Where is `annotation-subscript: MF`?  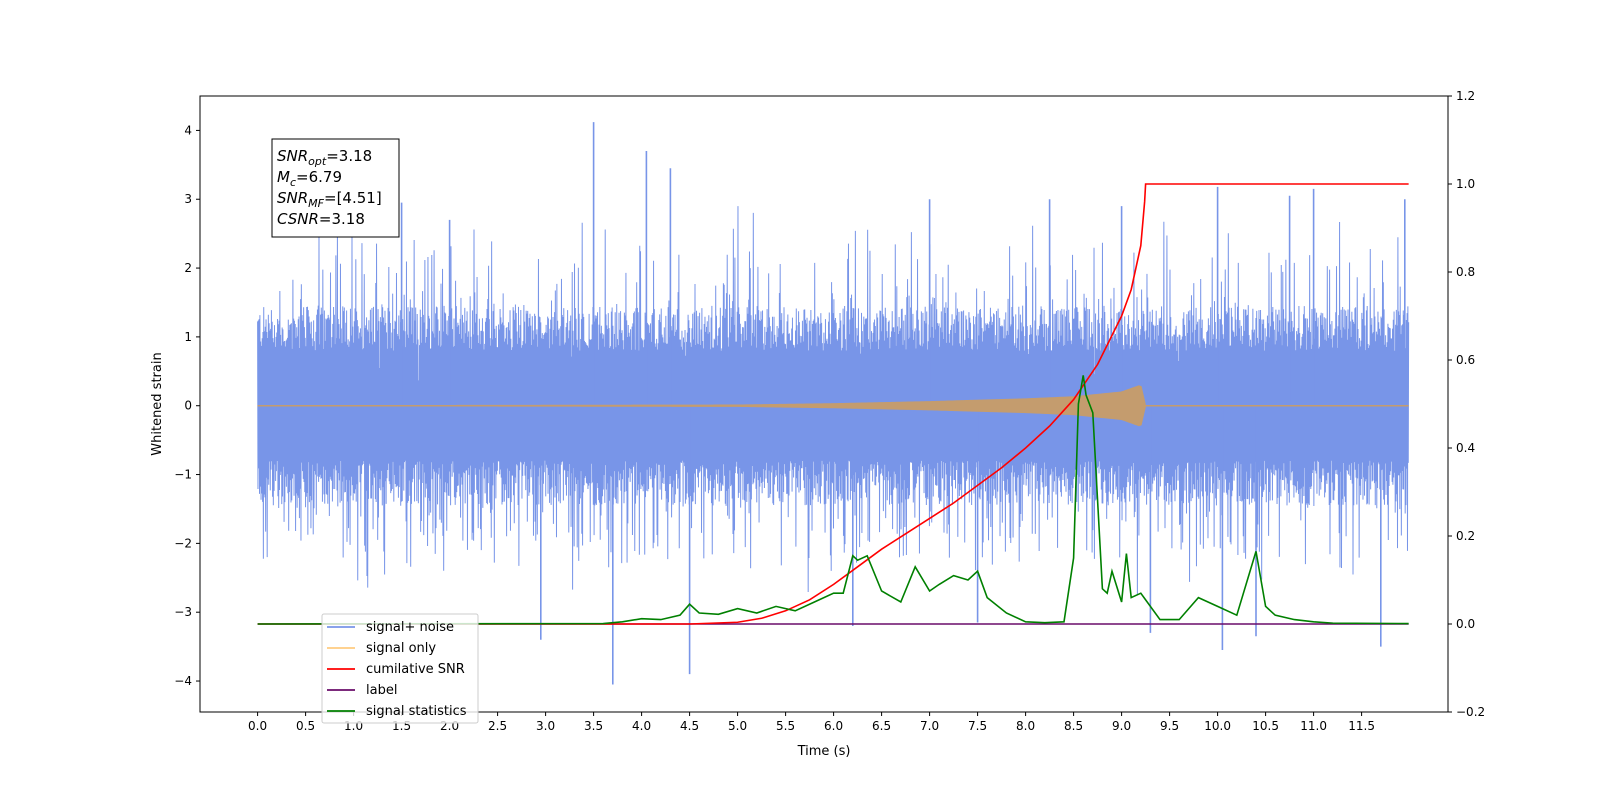
annotation-subscript: MF is located at coordinates (316, 203).